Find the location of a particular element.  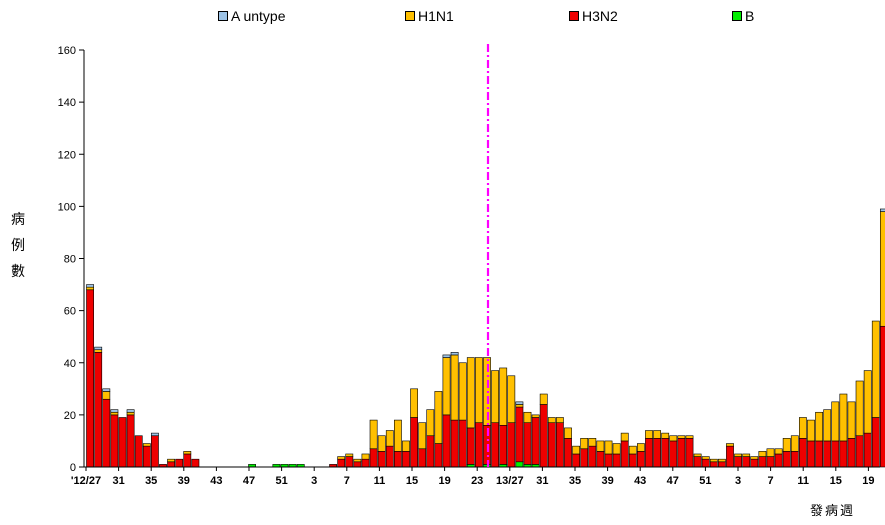

x-tick-label-22: 11 is located at coordinates (803, 481).